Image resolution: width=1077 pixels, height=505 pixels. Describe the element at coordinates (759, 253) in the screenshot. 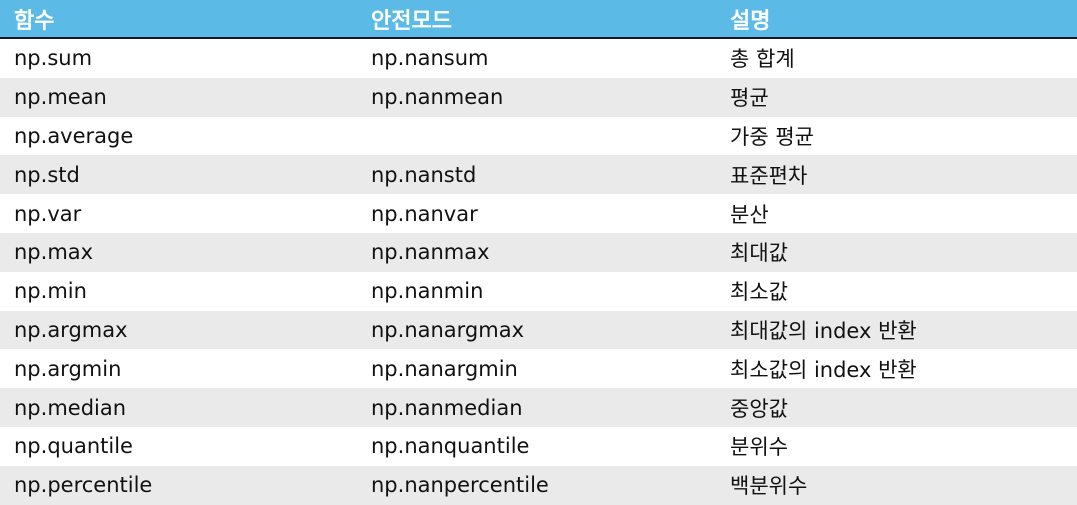

I see `cell-description: 최대값` at that location.